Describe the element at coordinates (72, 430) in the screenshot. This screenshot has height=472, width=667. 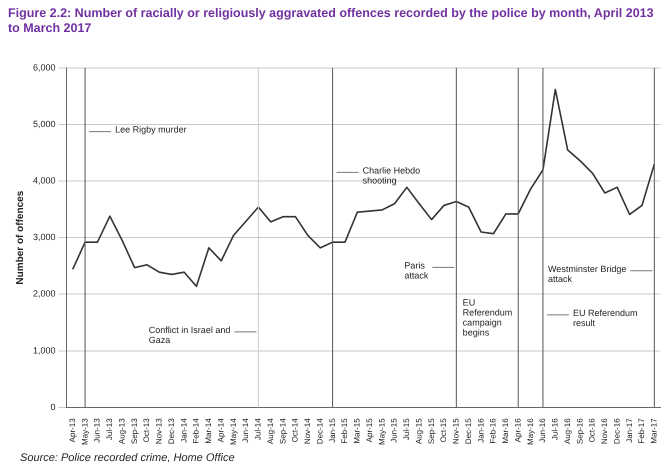
I see `x-tick-label: Apr-13` at that location.